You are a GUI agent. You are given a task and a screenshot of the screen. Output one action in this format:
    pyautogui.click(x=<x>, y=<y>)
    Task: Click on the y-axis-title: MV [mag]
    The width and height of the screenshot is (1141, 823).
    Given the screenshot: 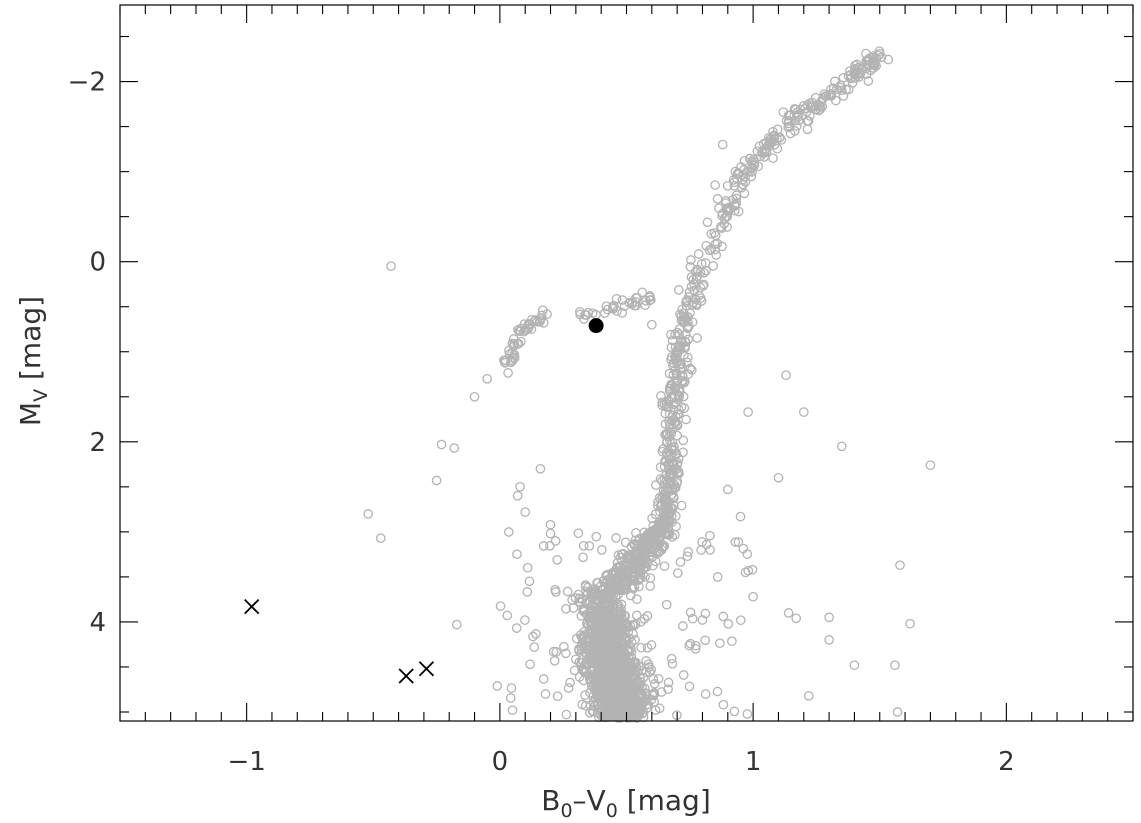 What is the action you would take?
    pyautogui.click(x=33, y=361)
    